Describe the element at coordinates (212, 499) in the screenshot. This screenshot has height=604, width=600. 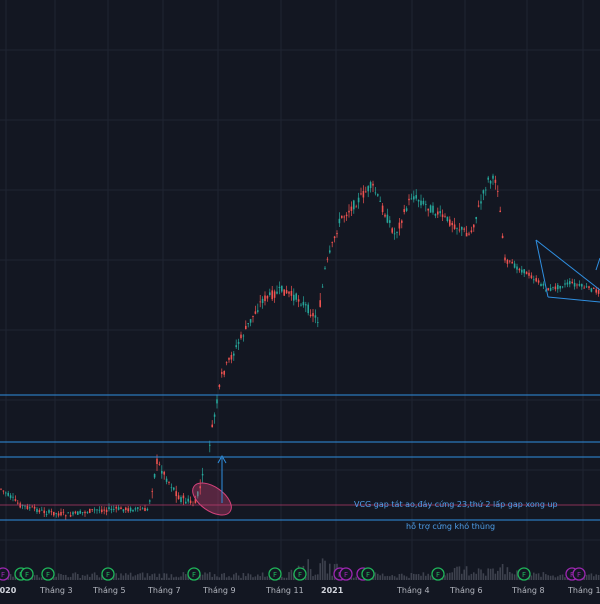
I see `highlight-ellipse` at that location.